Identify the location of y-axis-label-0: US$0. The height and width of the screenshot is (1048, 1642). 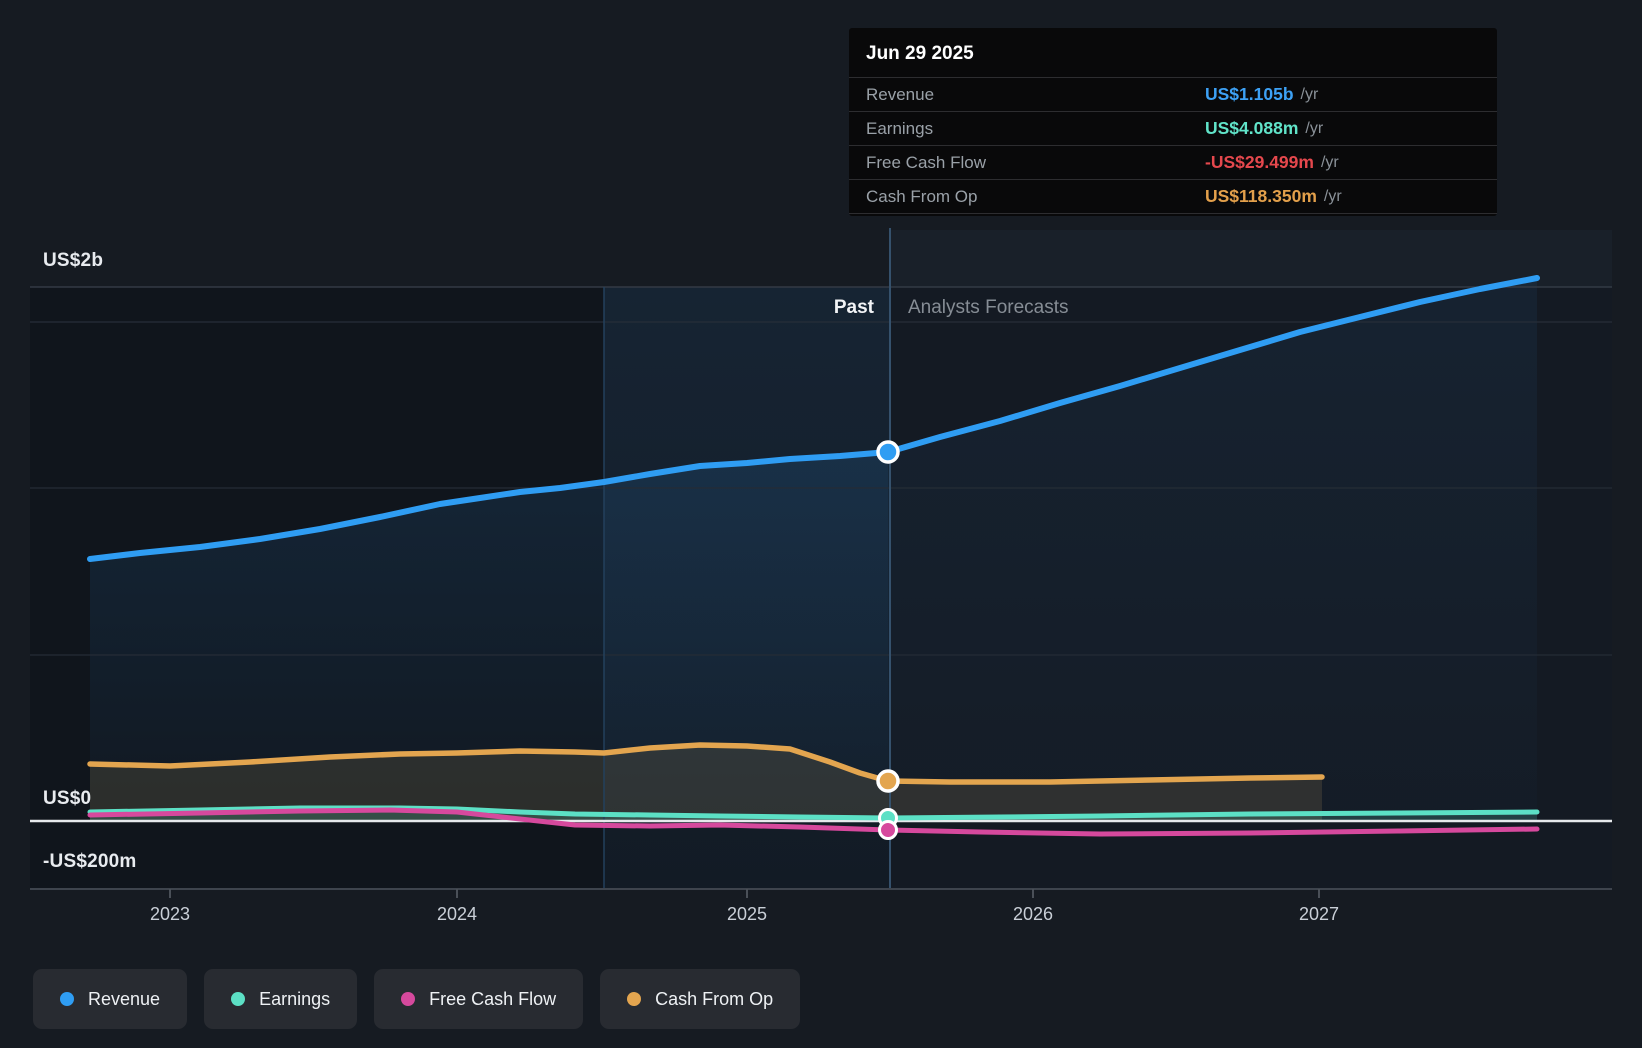
(67, 798).